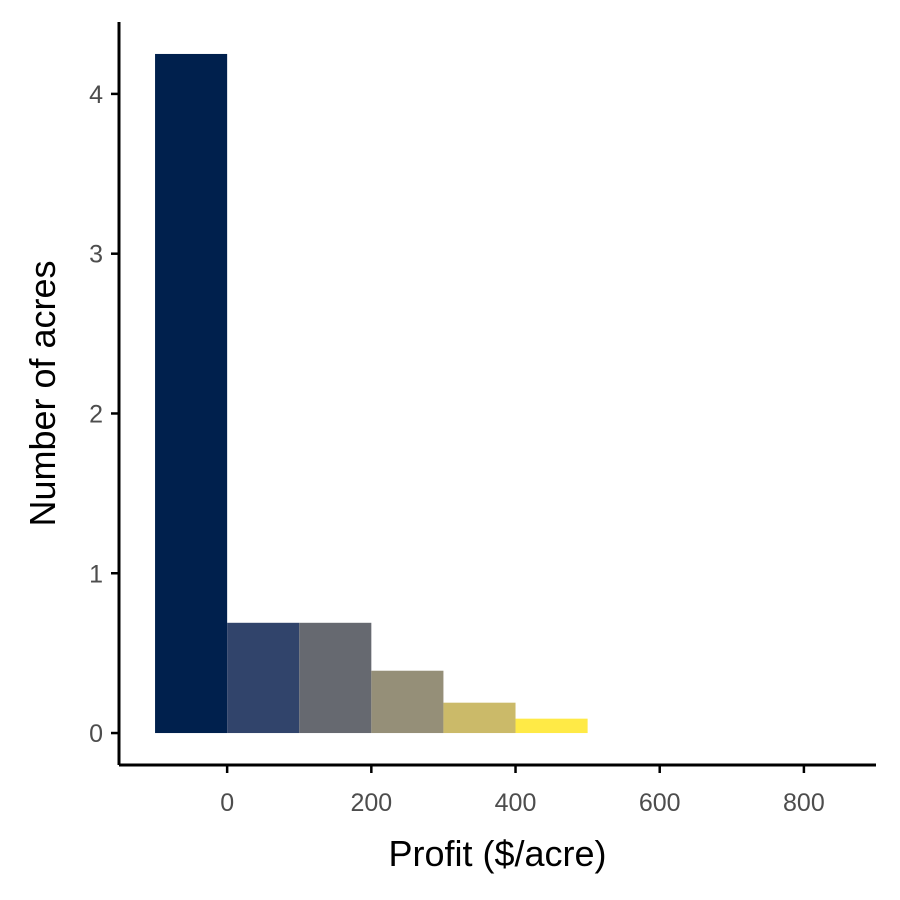 The image size is (900, 900). Describe the element at coordinates (804, 803) in the screenshot. I see `x-tick-label: 800` at that location.